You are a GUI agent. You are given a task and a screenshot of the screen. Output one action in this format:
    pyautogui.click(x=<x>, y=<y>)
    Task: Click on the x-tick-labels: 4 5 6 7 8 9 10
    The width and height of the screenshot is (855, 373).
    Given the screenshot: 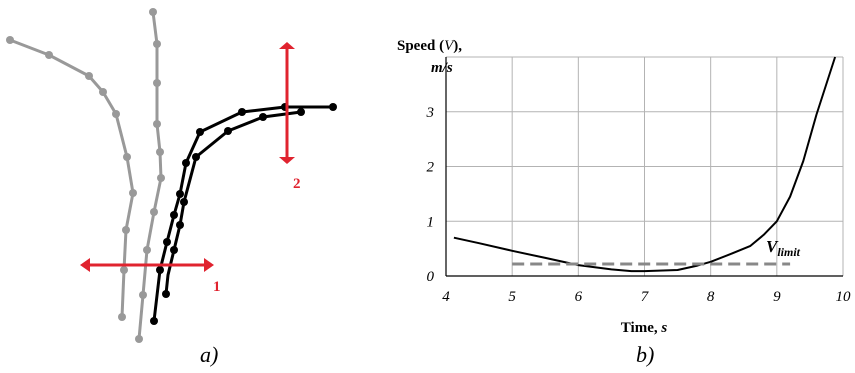 What is the action you would take?
    pyautogui.click(x=646, y=297)
    